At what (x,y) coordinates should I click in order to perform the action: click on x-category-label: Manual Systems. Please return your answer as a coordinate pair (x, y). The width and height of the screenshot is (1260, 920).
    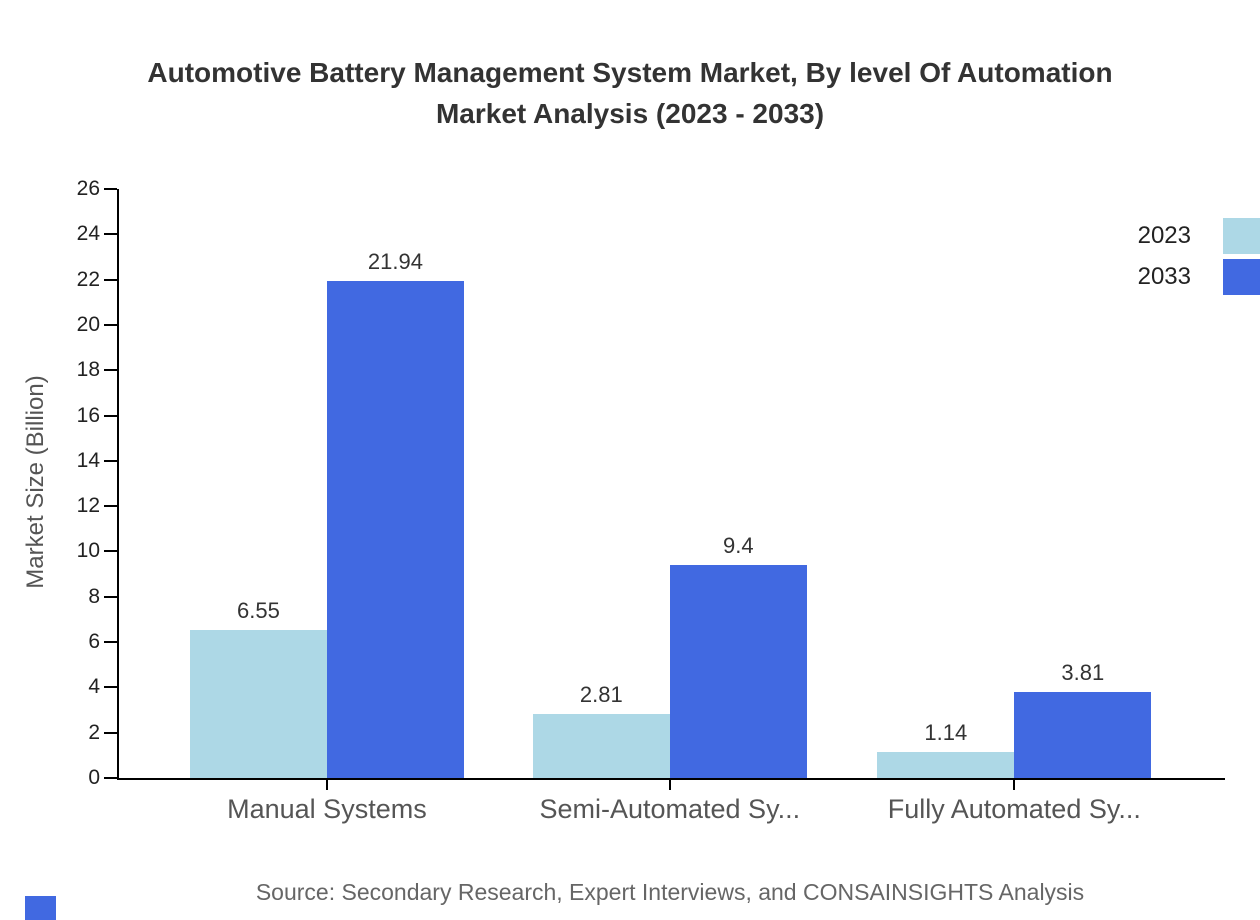
    Looking at the image, I should click on (327, 809).